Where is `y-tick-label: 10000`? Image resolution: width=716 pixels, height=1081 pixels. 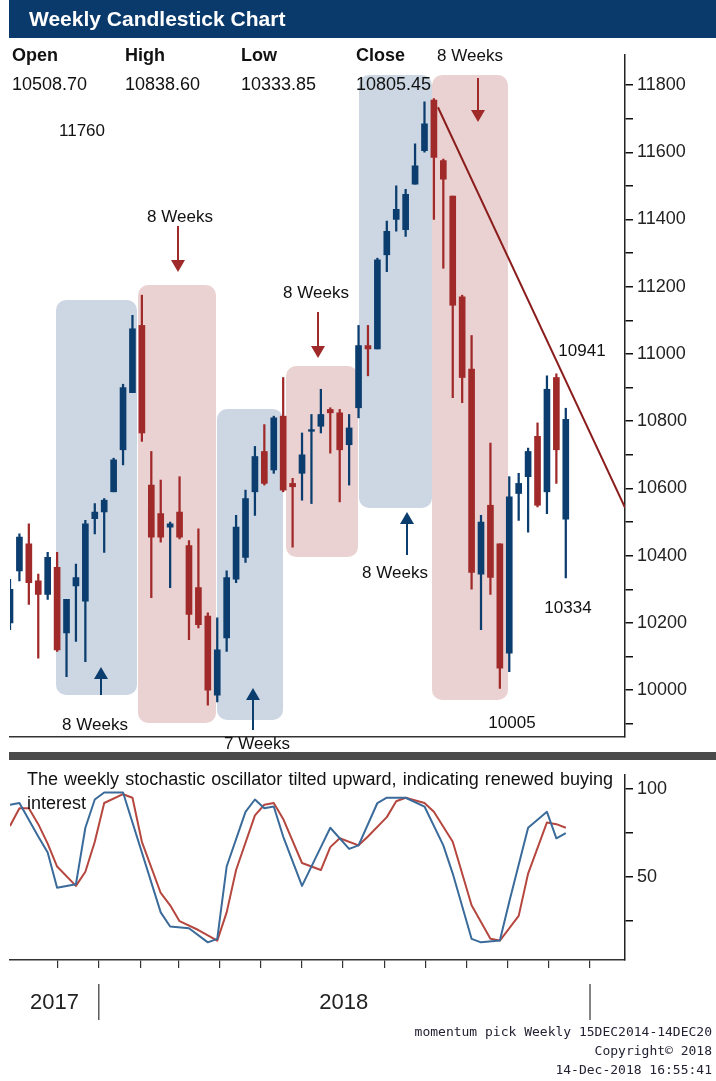
y-tick-label: 10000 is located at coordinates (662, 689).